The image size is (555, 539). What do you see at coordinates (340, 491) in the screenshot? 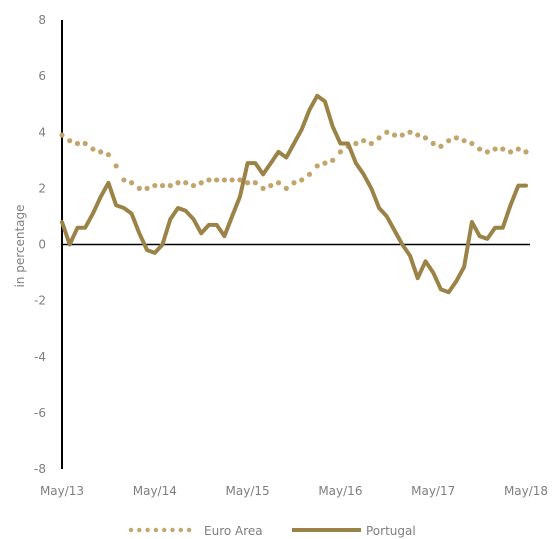
I see `x-tick-label: May/16` at bounding box center [340, 491].